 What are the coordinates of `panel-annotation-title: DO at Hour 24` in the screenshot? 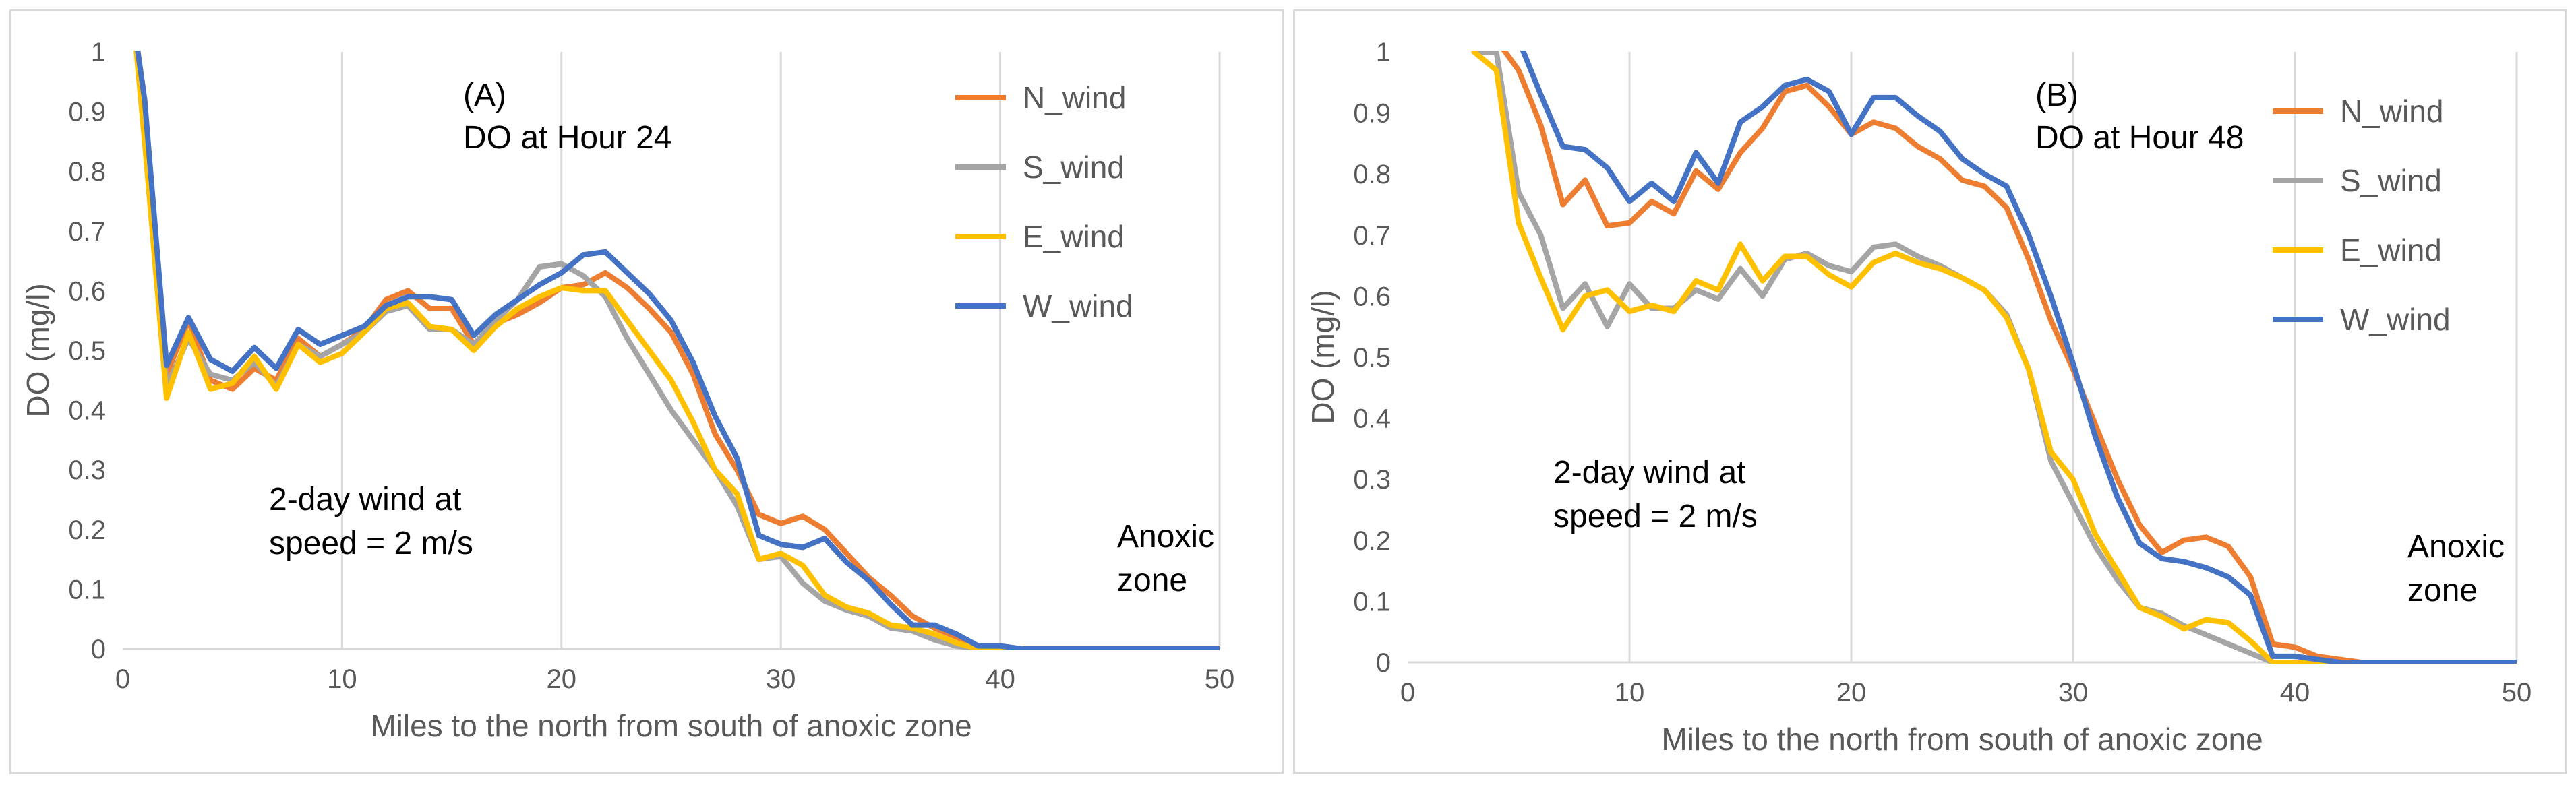 It's located at (567, 138).